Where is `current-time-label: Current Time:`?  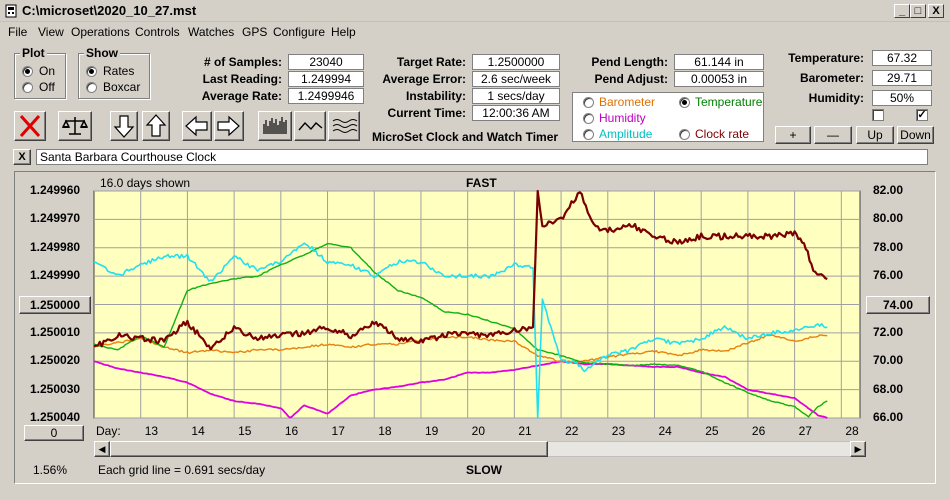
current-time-label: Current Time: is located at coordinates (426, 113).